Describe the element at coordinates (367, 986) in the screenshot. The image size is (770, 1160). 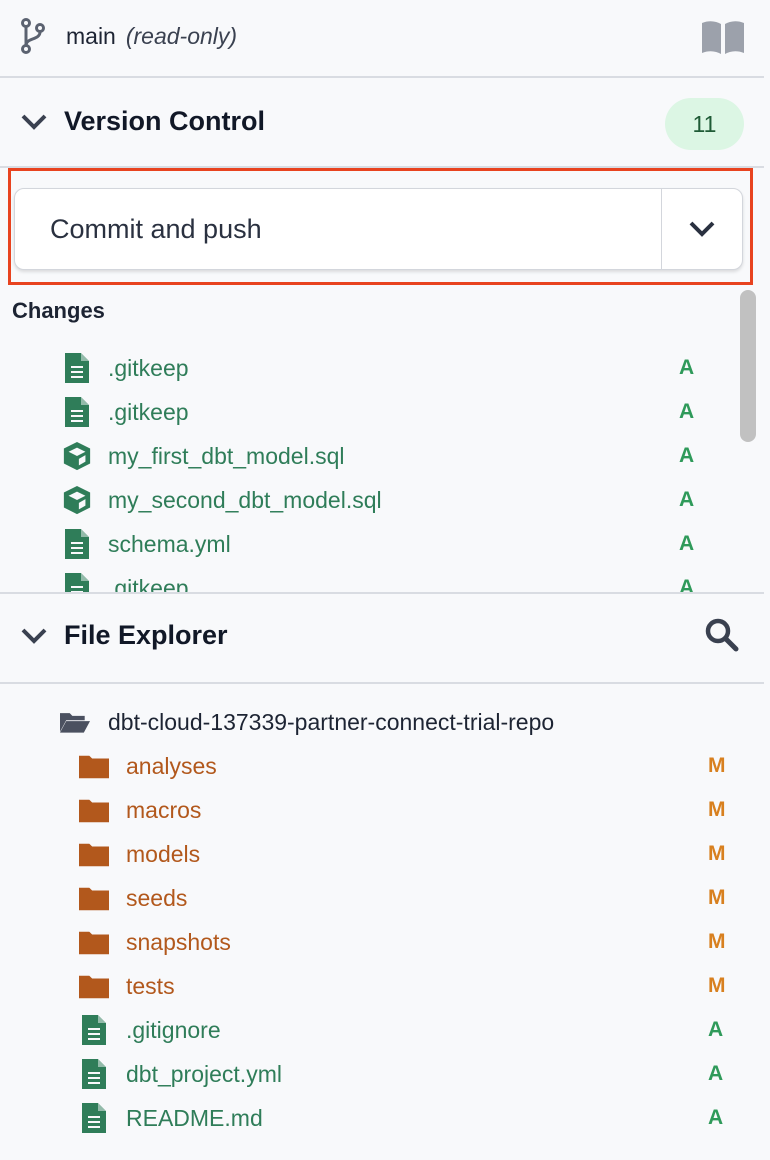
I see `tree-folder: tests M` at that location.